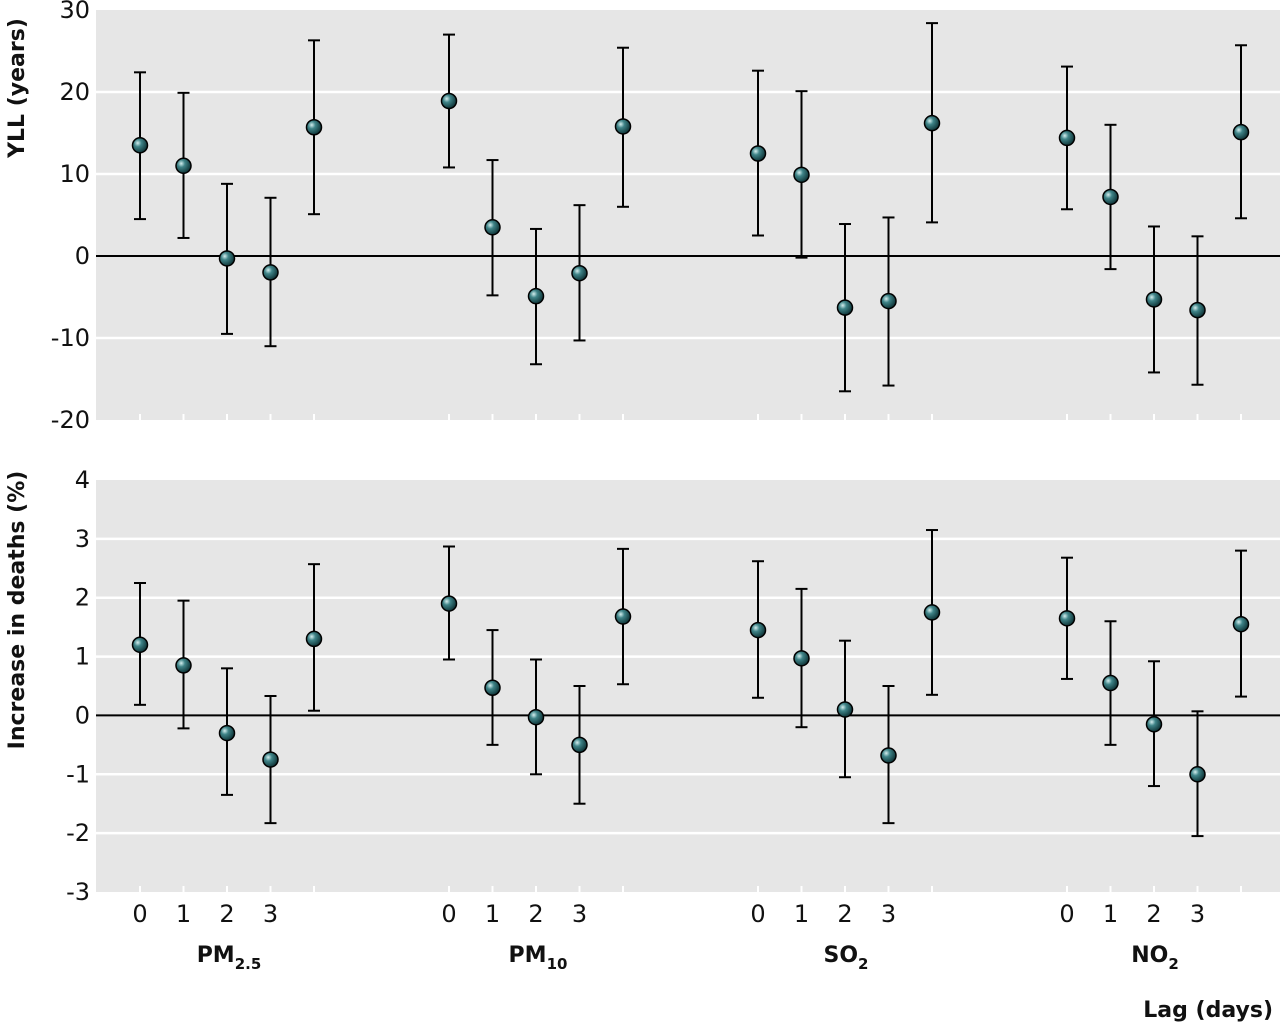  What do you see at coordinates (74, 12) in the screenshot?
I see `top-y-tick-label: 30` at bounding box center [74, 12].